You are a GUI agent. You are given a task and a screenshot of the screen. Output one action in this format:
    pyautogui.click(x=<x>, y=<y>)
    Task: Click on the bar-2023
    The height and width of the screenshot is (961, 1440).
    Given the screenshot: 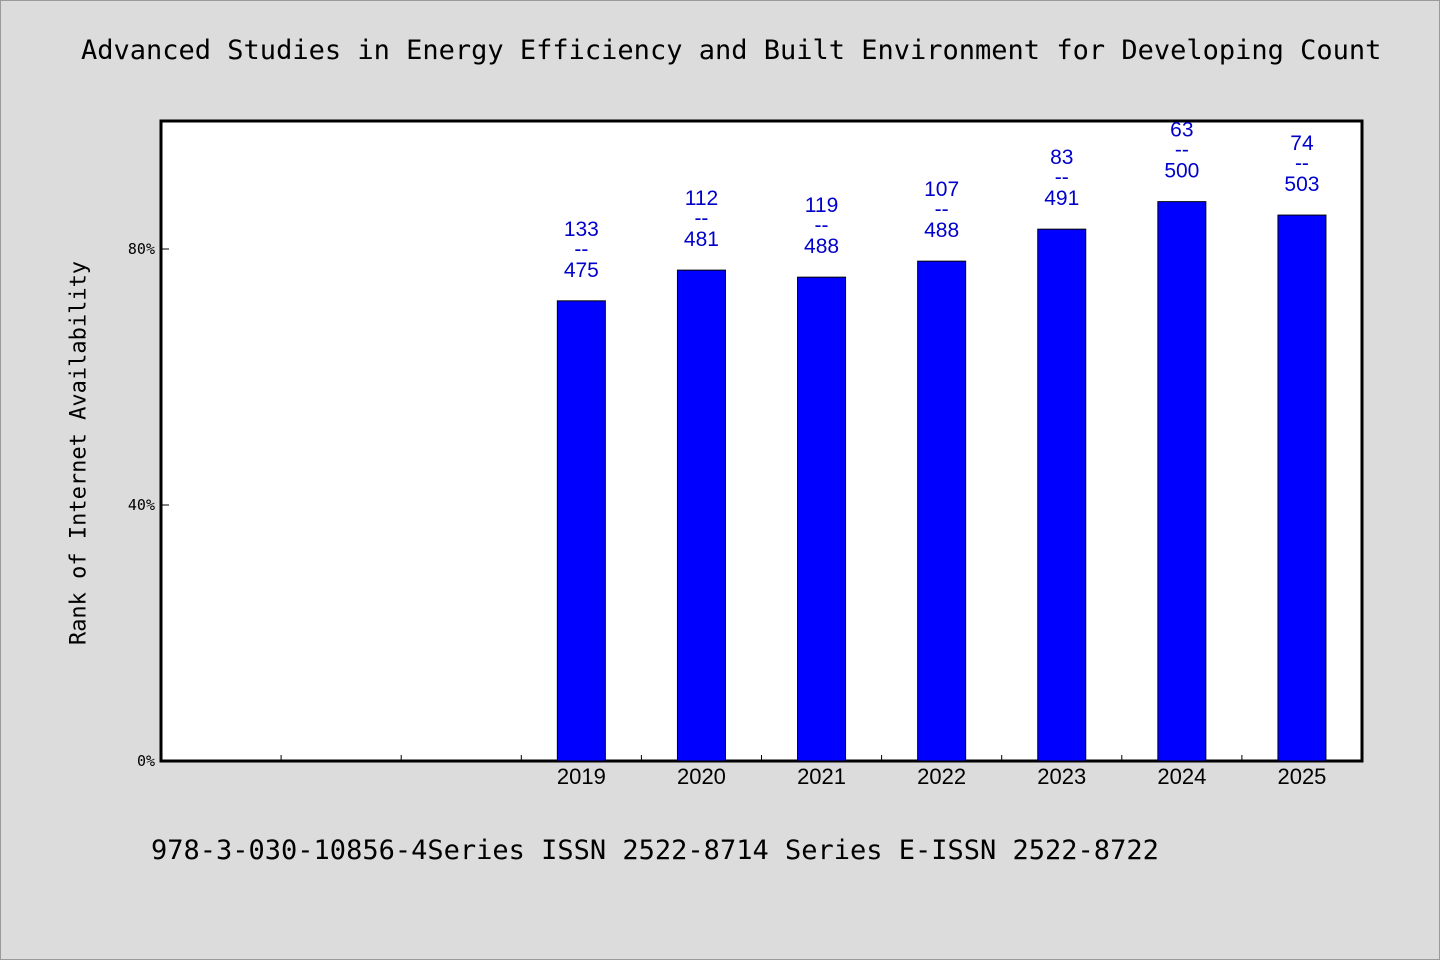 What is the action you would take?
    pyautogui.click(x=1062, y=495)
    